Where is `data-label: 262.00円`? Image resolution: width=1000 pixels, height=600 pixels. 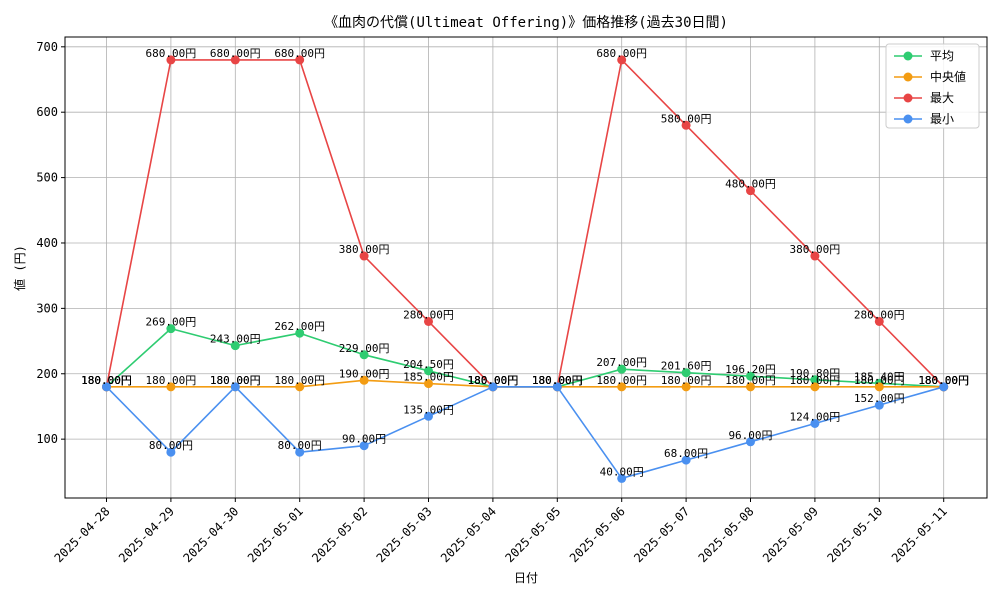 data-label: 262.00円 is located at coordinates (299, 326).